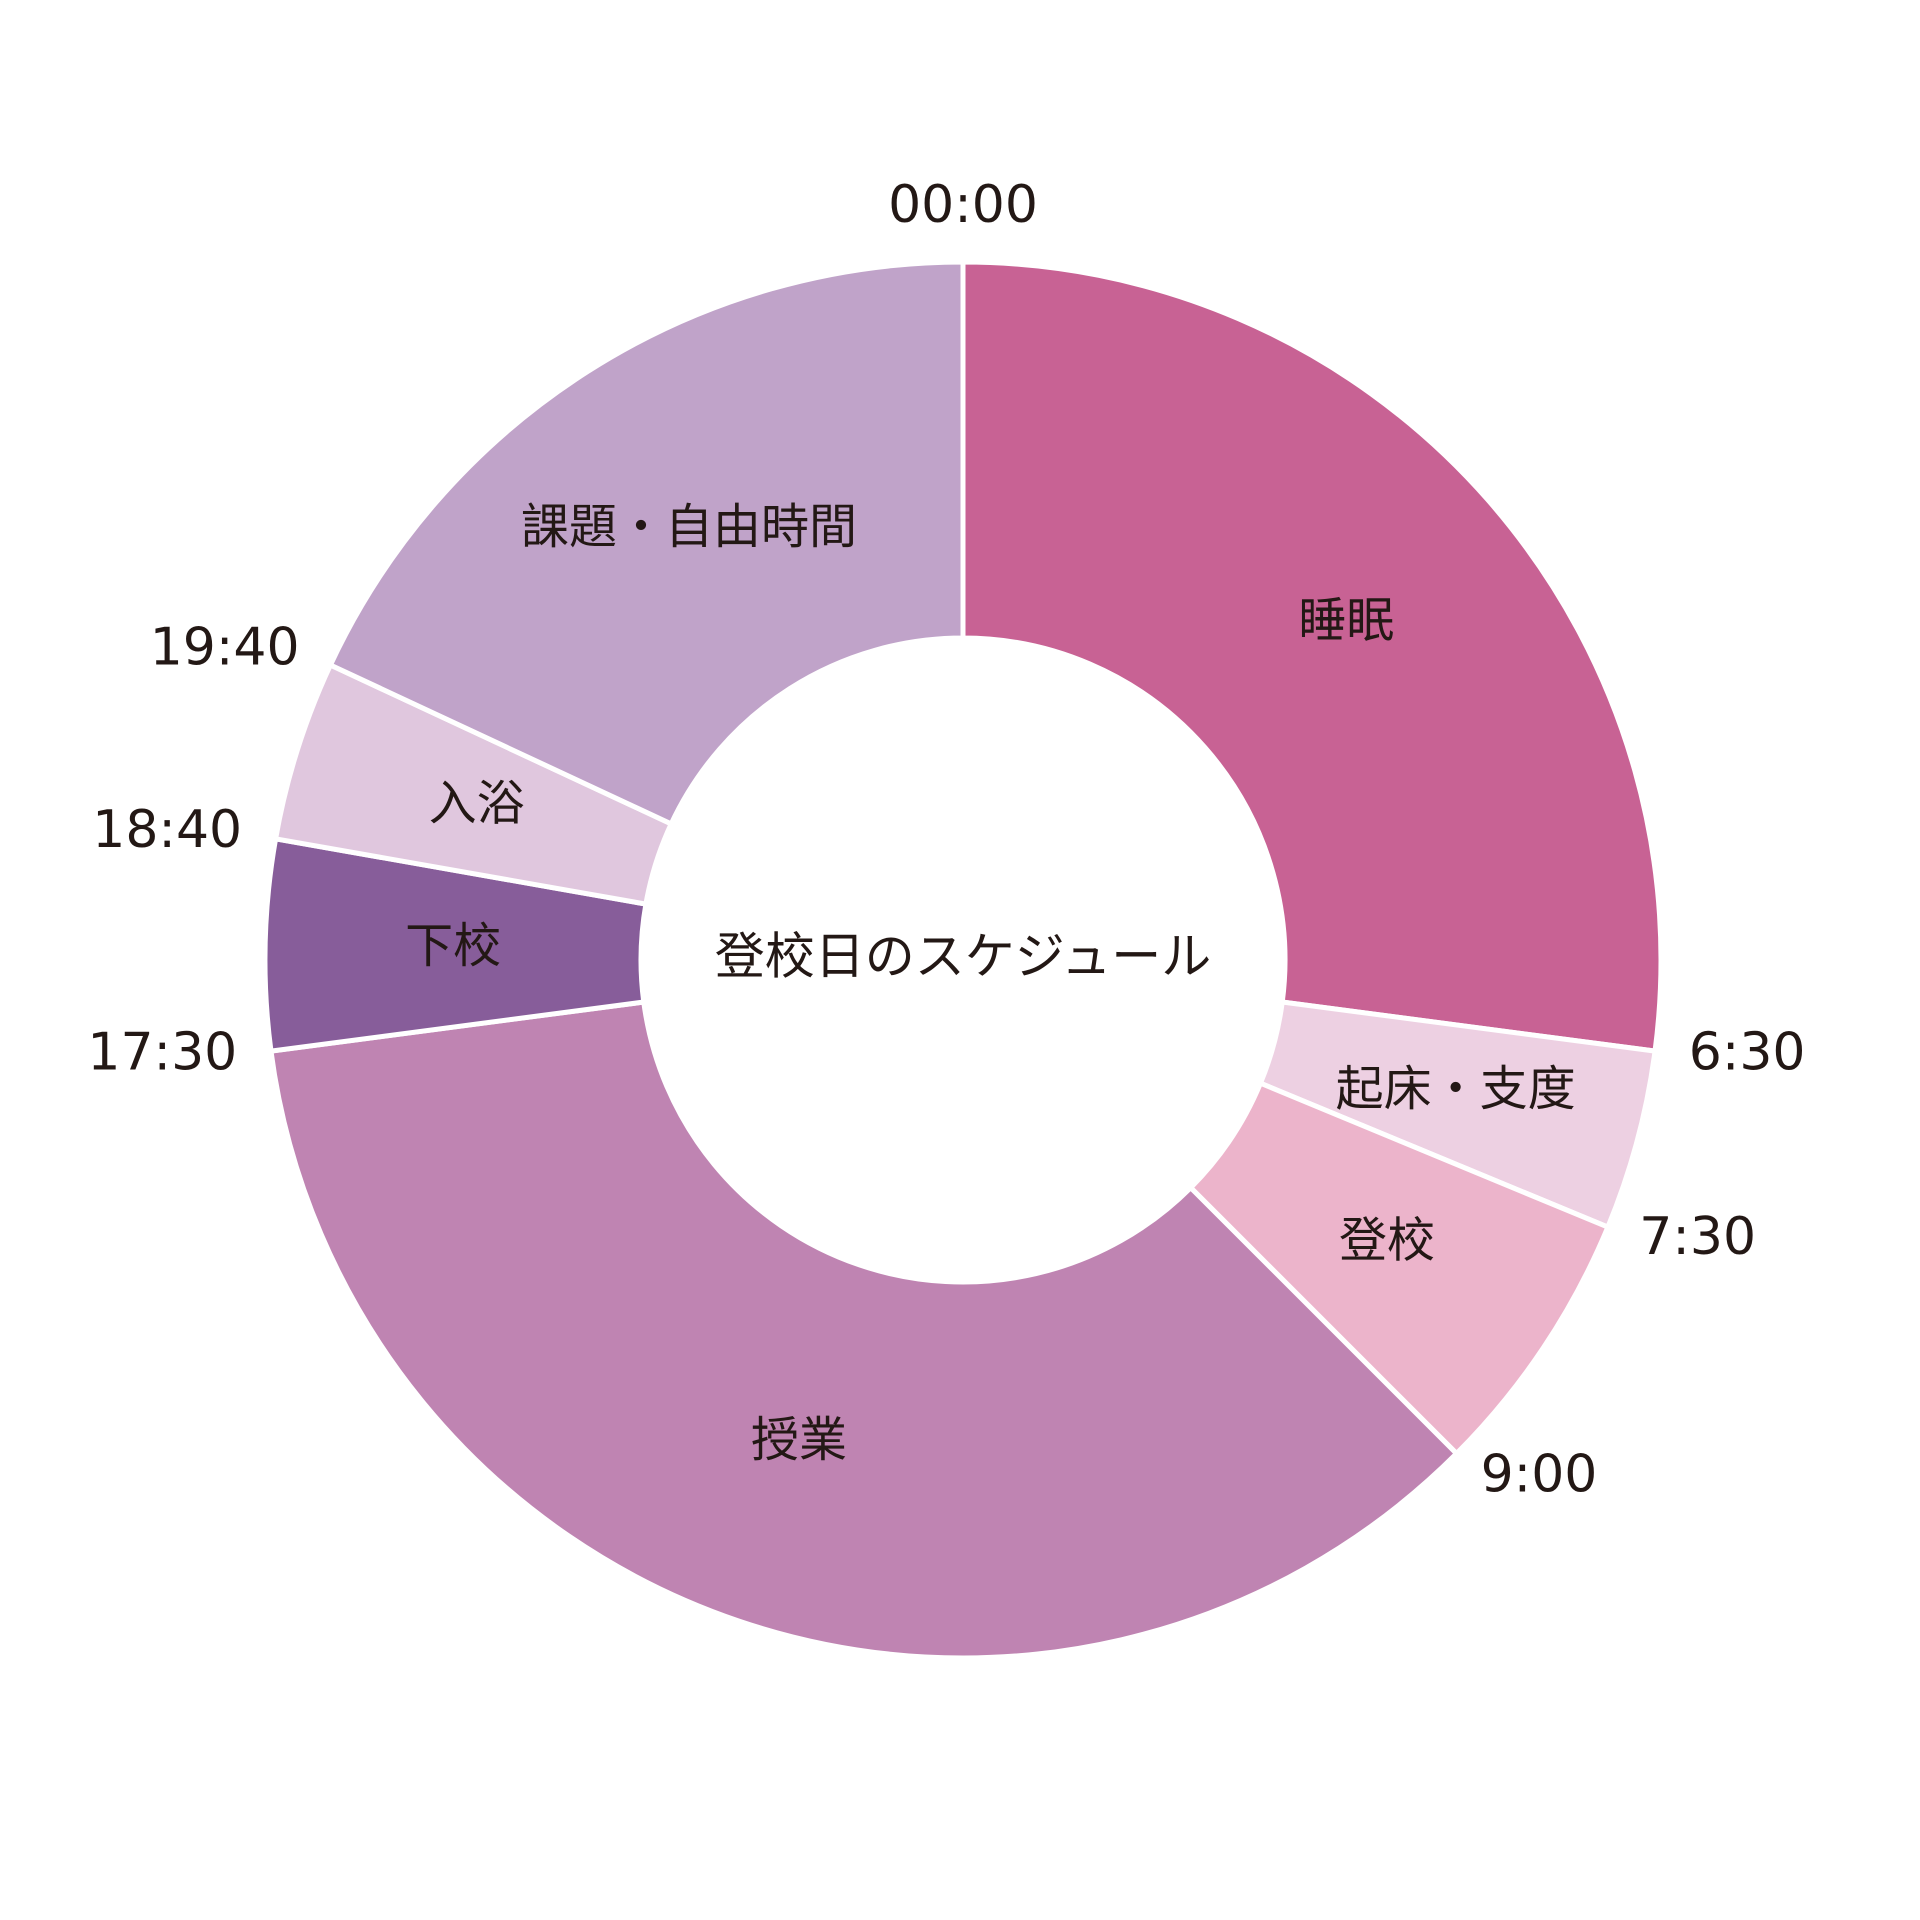 This screenshot has width=1920, height=1920. Describe the element at coordinates (1346, 621) in the screenshot. I see `segment-label: 睡眠` at that location.